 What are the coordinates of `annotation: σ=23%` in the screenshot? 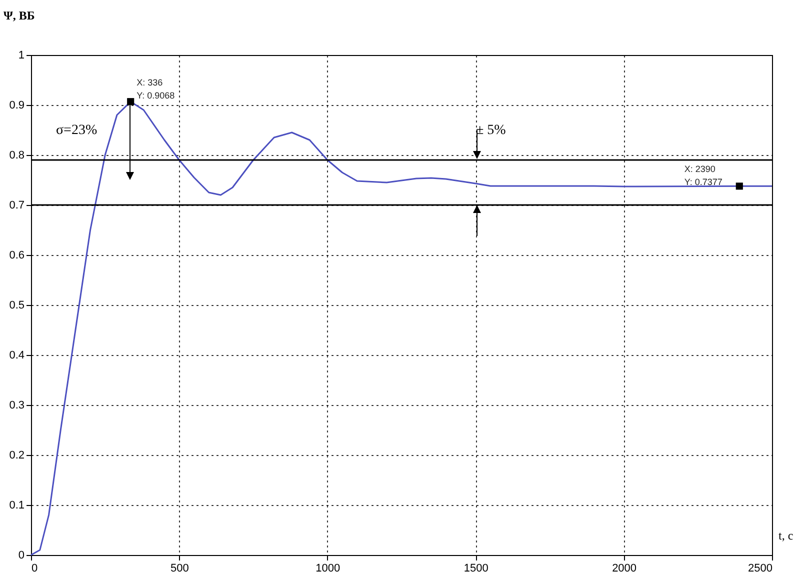 It's located at (77, 130).